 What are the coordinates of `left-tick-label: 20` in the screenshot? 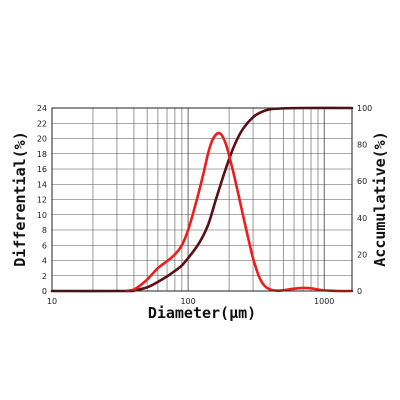 It's located at (42, 139).